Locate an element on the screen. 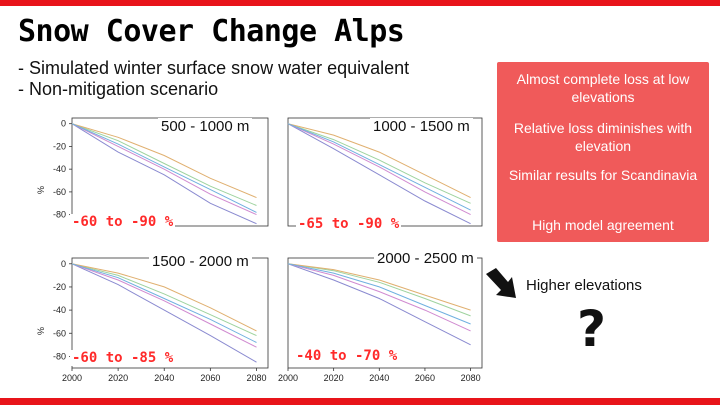 This screenshot has height=405, width=720. elevation-label: 1000 - 1500 m is located at coordinates (421, 126).